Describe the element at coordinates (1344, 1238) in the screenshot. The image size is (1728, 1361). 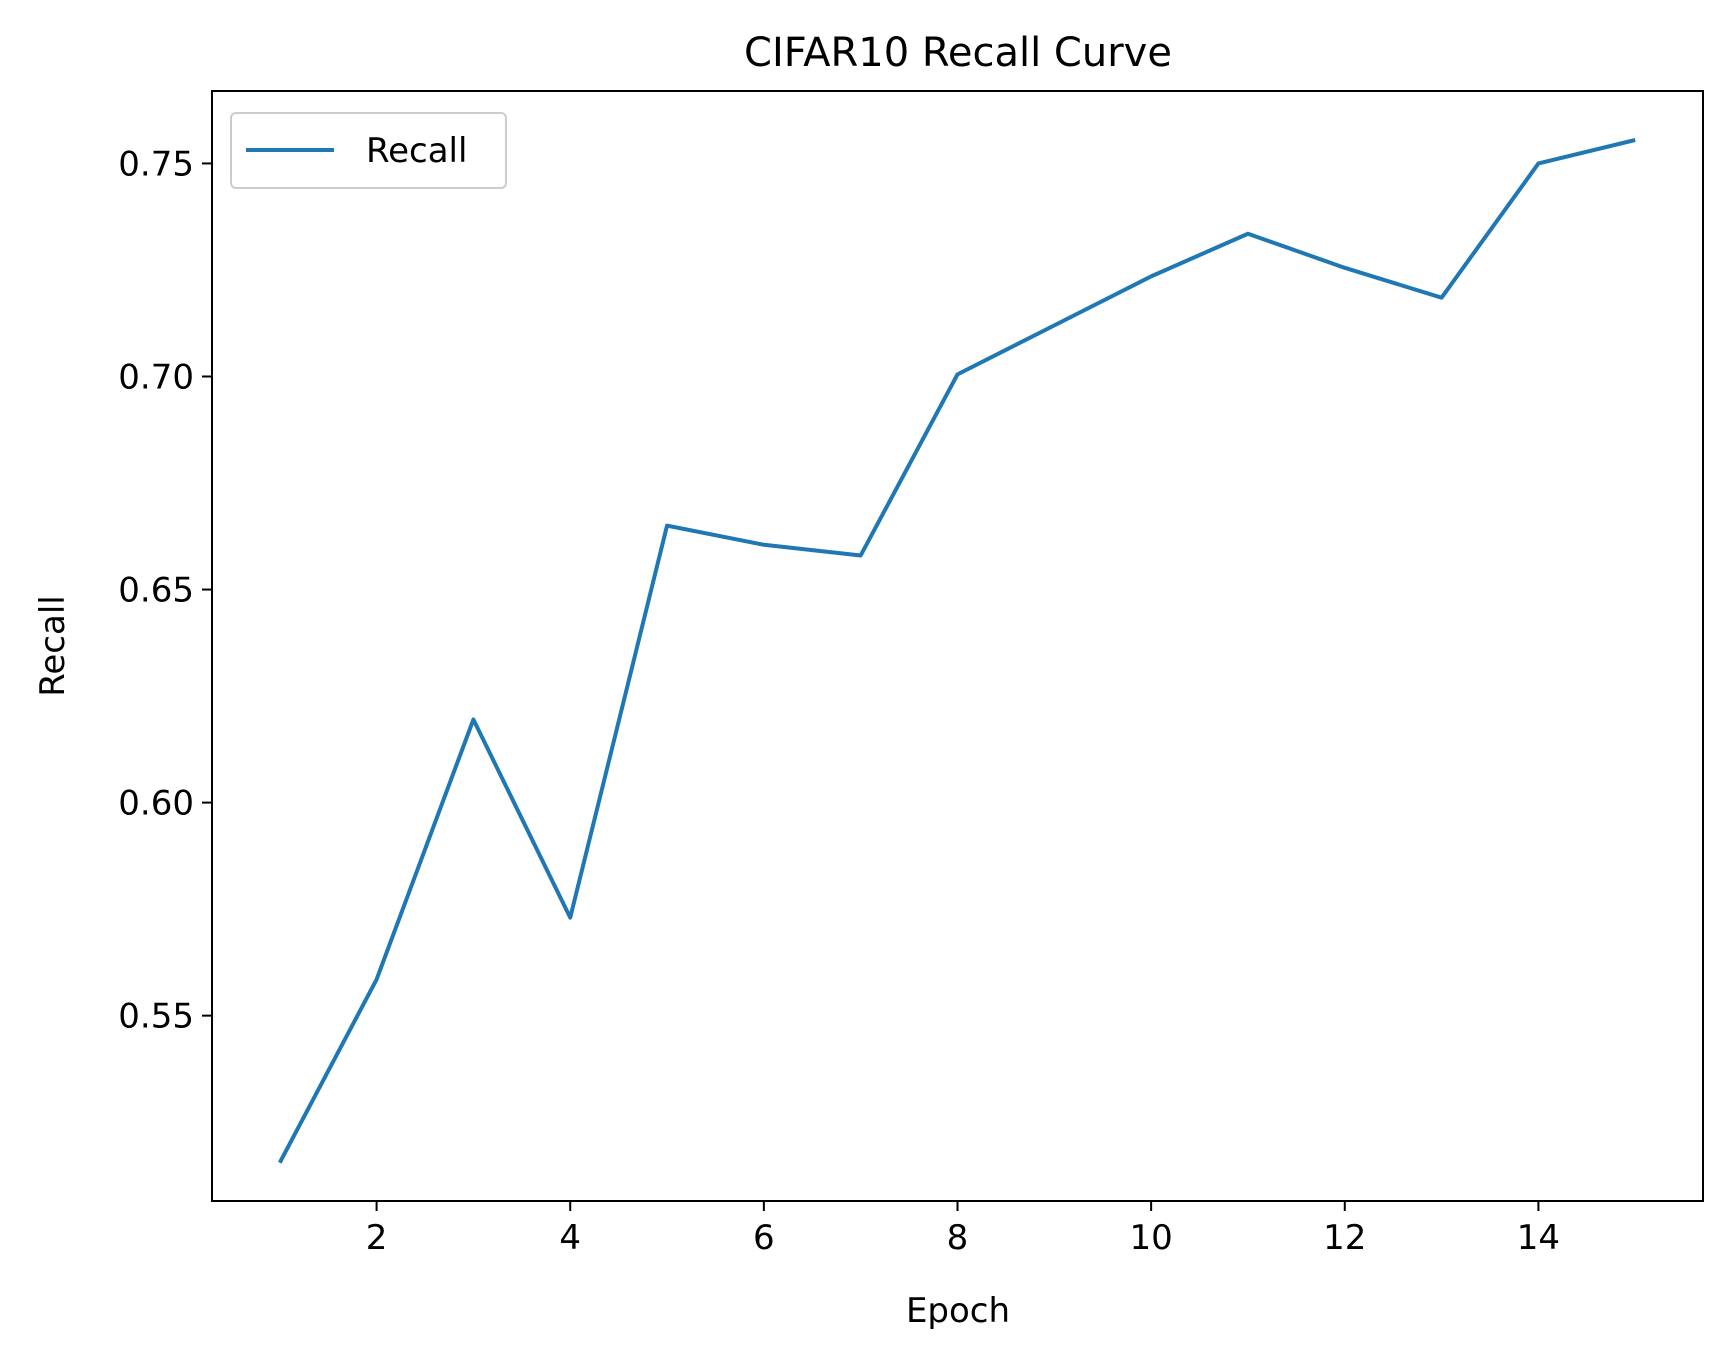
I see `x-tick-label: 12` at that location.